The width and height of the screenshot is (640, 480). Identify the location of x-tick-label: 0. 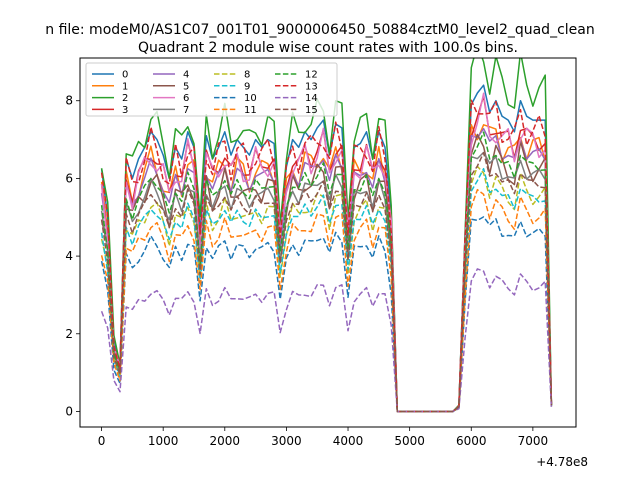
(102, 441).